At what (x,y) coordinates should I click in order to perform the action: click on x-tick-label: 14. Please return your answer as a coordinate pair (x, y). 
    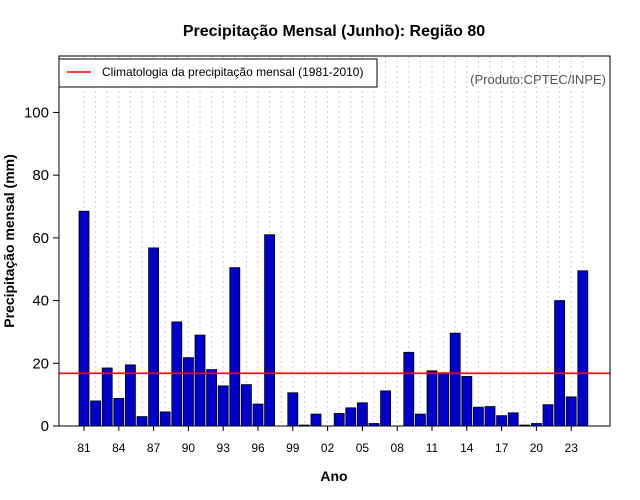
    Looking at the image, I should click on (467, 448).